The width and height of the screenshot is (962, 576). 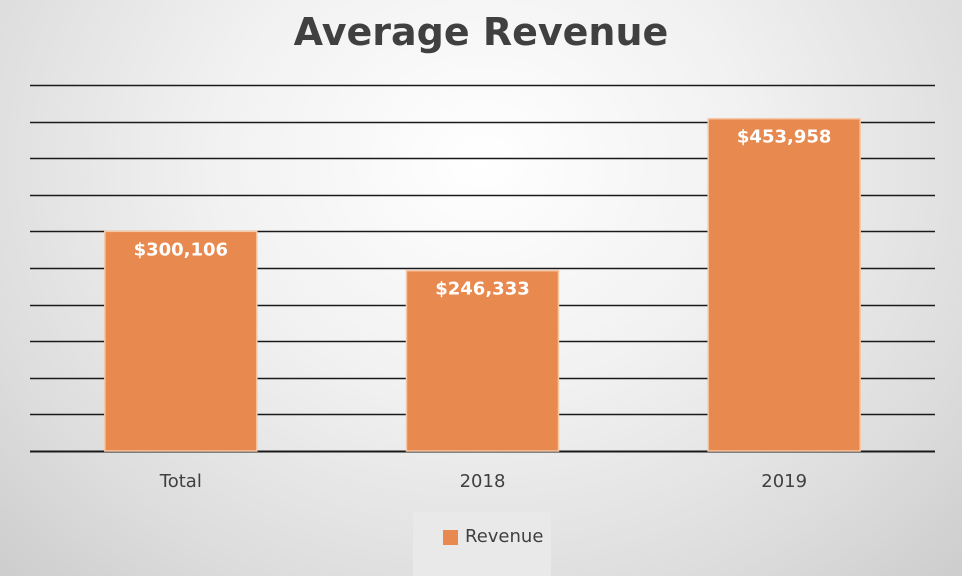 What do you see at coordinates (784, 137) in the screenshot?
I see `data-label: $453,958` at bounding box center [784, 137].